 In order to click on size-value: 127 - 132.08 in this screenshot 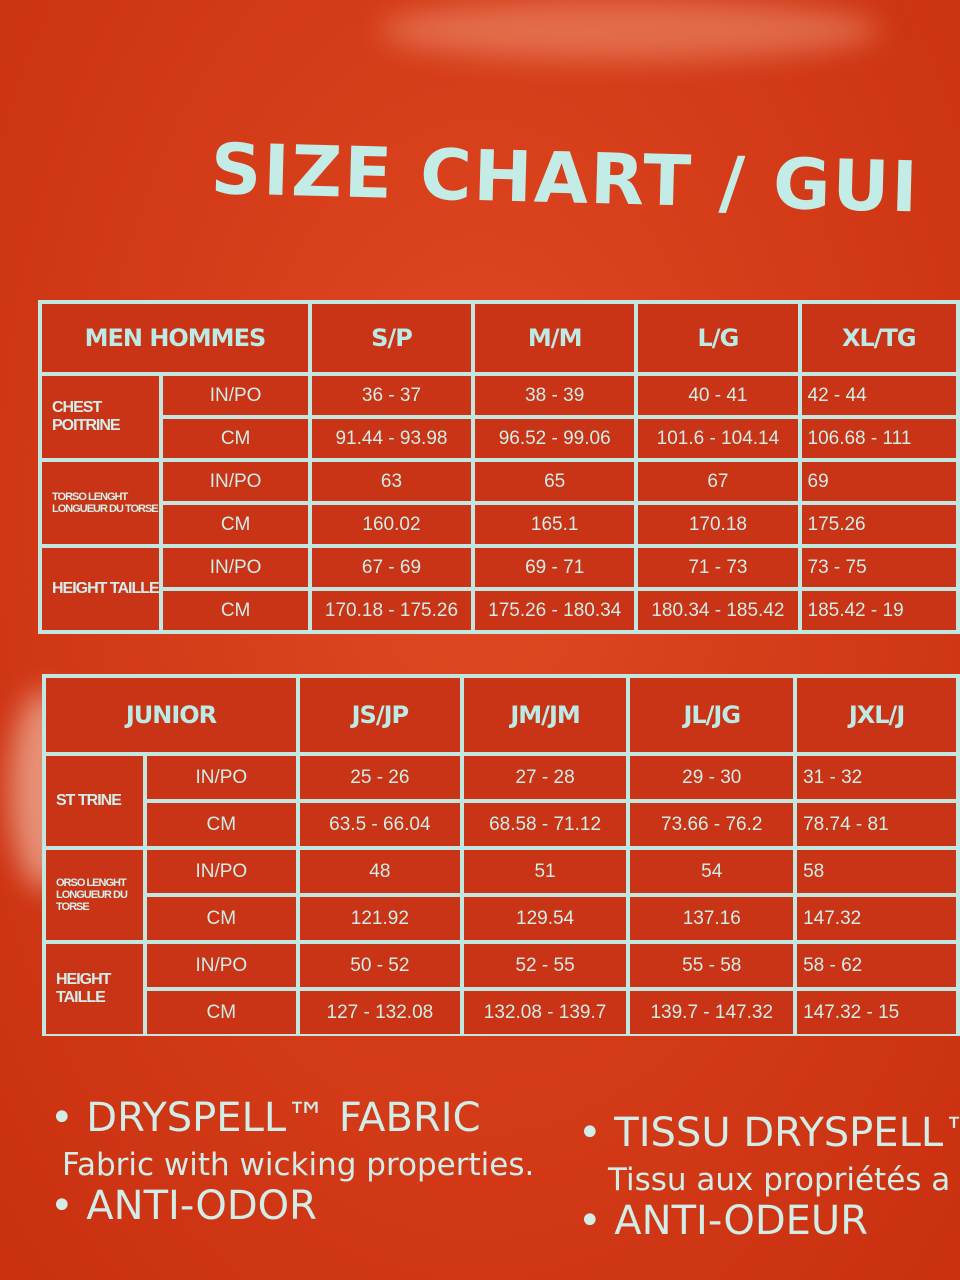, I will do `click(380, 1011)`.